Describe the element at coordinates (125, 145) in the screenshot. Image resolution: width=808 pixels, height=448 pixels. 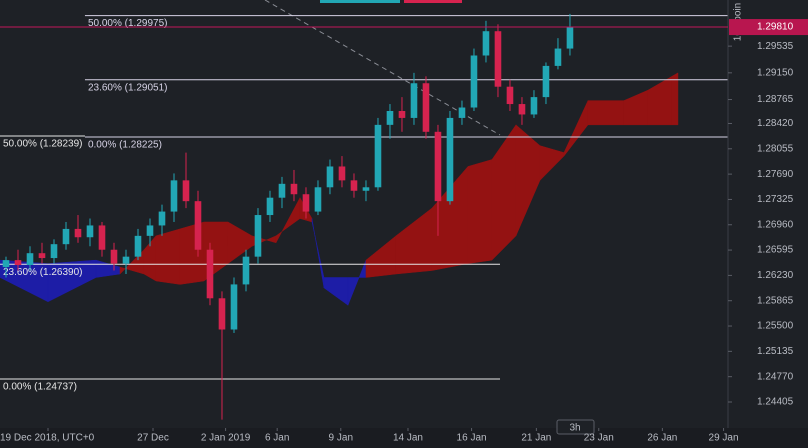
I see `fib-label: 0.00% (1.28225)` at that location.